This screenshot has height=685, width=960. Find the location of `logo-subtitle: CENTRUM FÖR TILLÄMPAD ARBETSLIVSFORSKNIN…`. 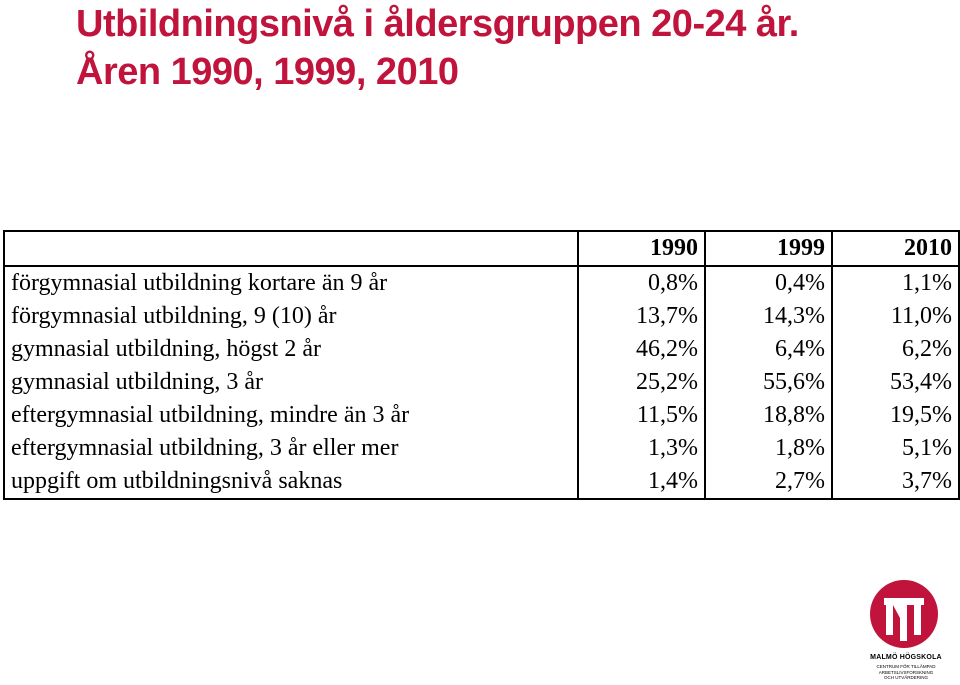

logo-subtitle: CENTRUM FÖR TILLÄMPAD ARBETSLIVSFORSKNIN… is located at coordinates (906, 672).